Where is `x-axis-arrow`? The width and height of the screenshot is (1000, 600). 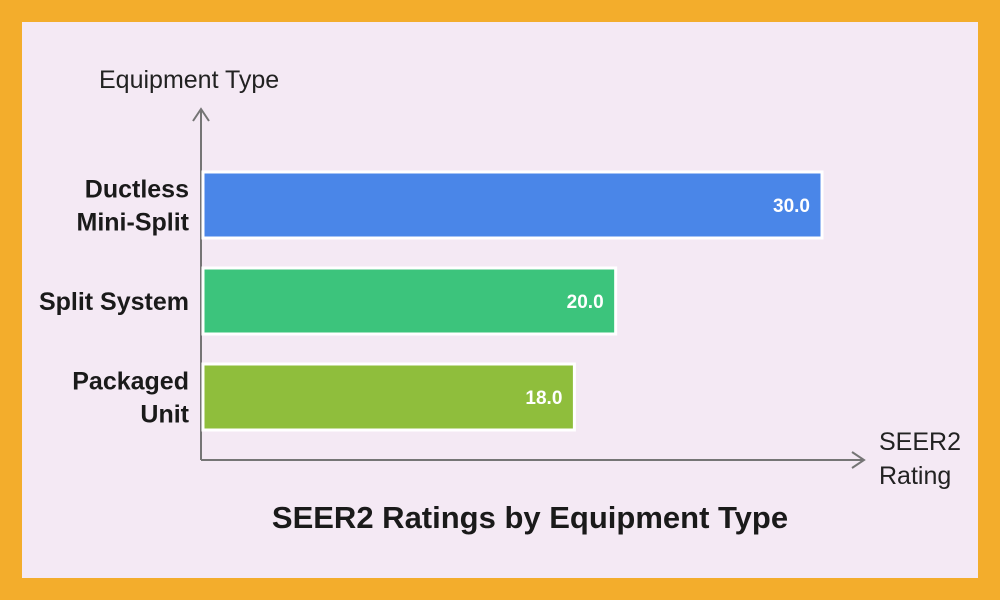
x-axis-arrow is located at coordinates (858, 460).